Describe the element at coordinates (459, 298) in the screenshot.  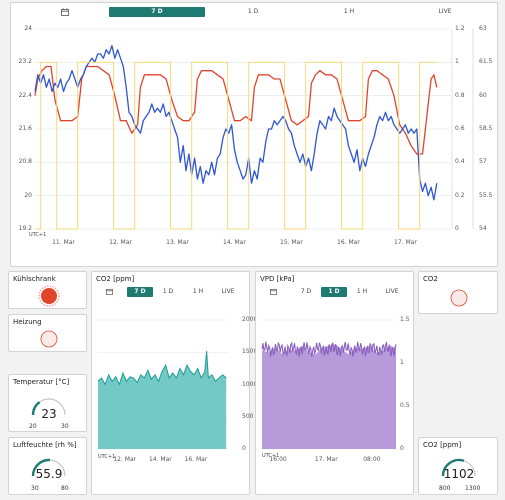
I see `co2-indicator` at that location.